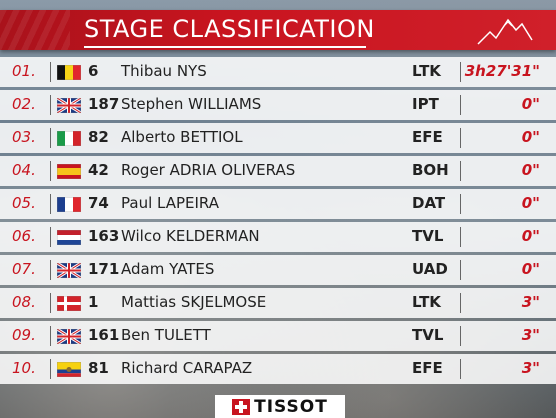  What do you see at coordinates (208, 170) in the screenshot?
I see `rider-name: Roger ADRIA OLIVERAS` at bounding box center [208, 170].